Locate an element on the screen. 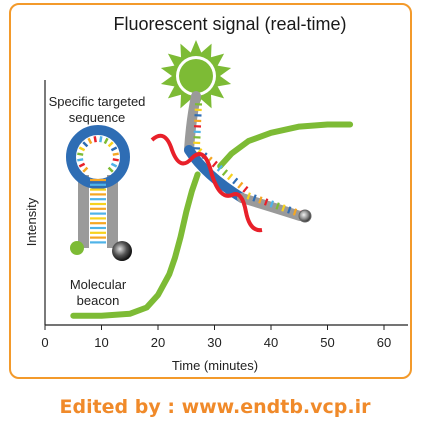 The width and height of the screenshot is (430, 430). x-axis-label: Time (minutes) is located at coordinates (215, 365).